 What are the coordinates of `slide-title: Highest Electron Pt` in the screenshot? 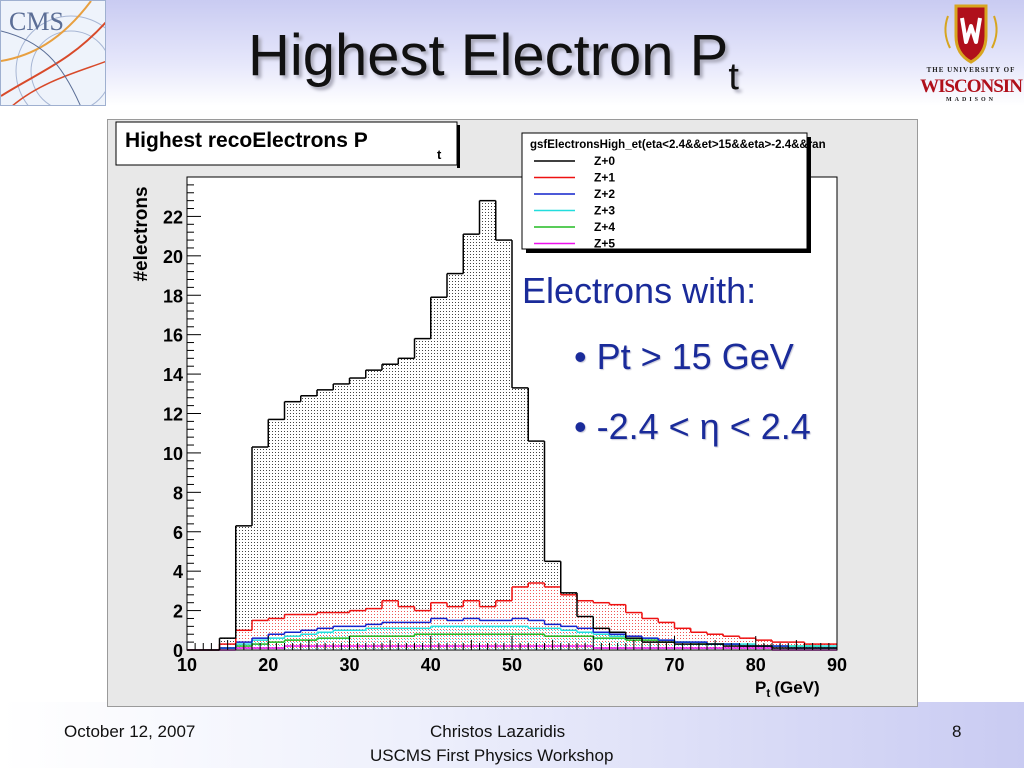 It's located at (493, 60).